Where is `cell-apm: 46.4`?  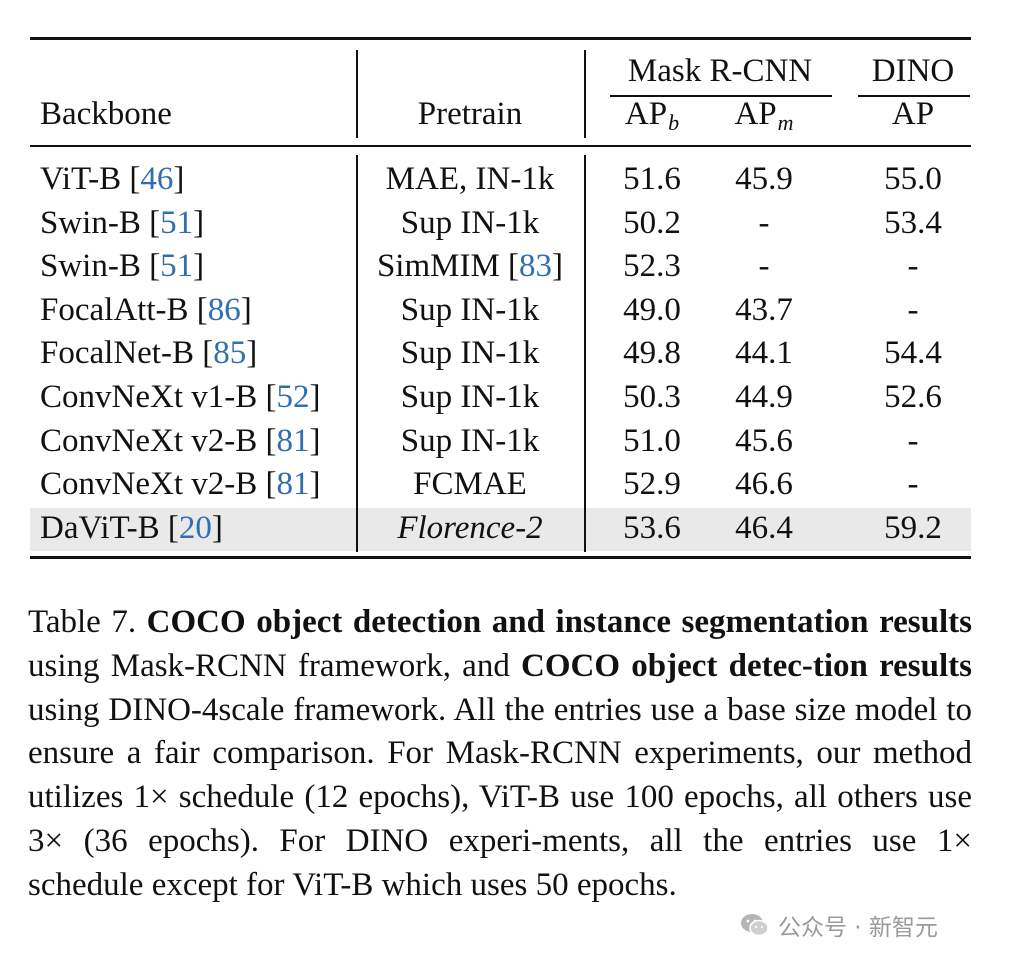 cell-apm: 46.4 is located at coordinates (764, 527).